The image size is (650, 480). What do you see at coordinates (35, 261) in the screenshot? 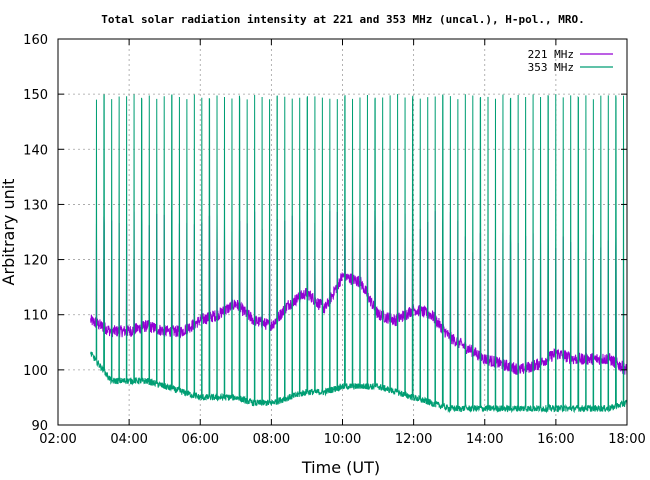
I see `y-tick-label: 120` at bounding box center [35, 261].